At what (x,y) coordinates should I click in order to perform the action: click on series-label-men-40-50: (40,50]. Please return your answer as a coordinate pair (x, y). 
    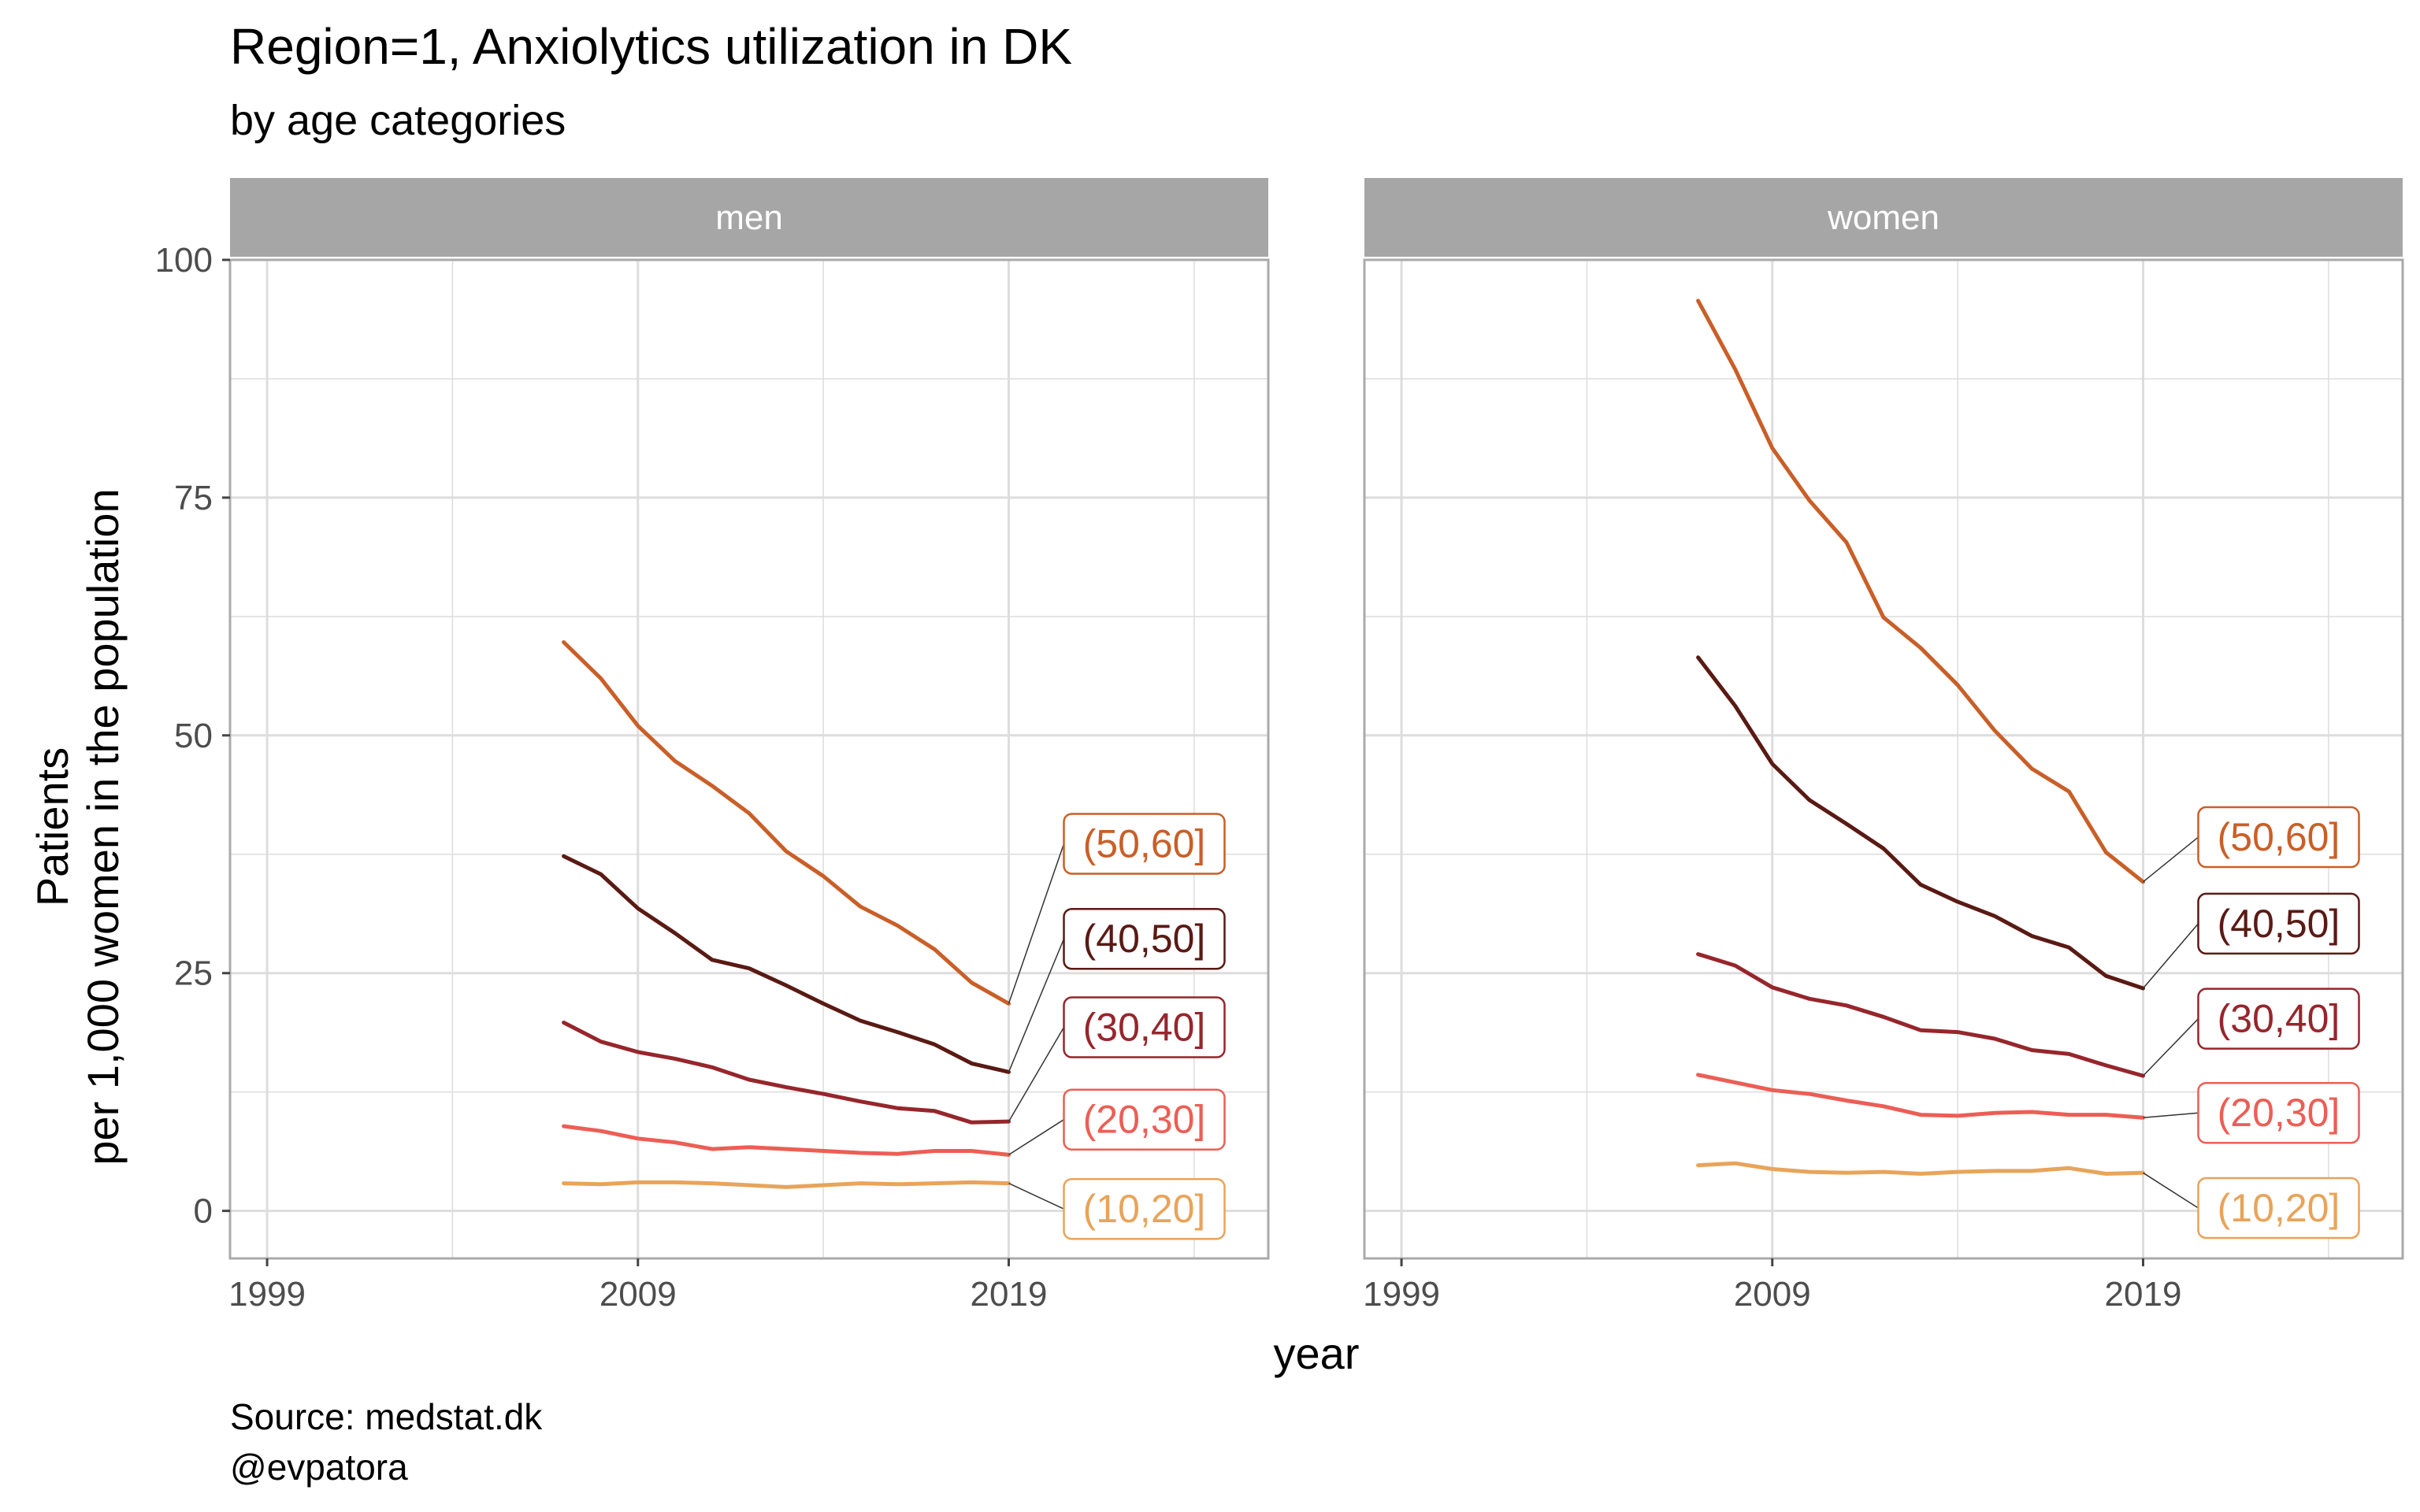
    Looking at the image, I should click on (1144, 939).